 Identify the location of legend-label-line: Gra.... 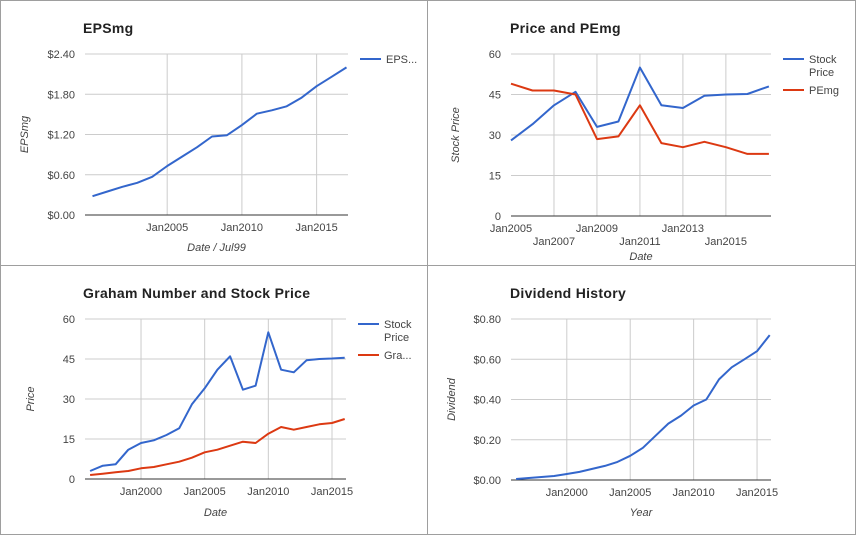
(398, 356).